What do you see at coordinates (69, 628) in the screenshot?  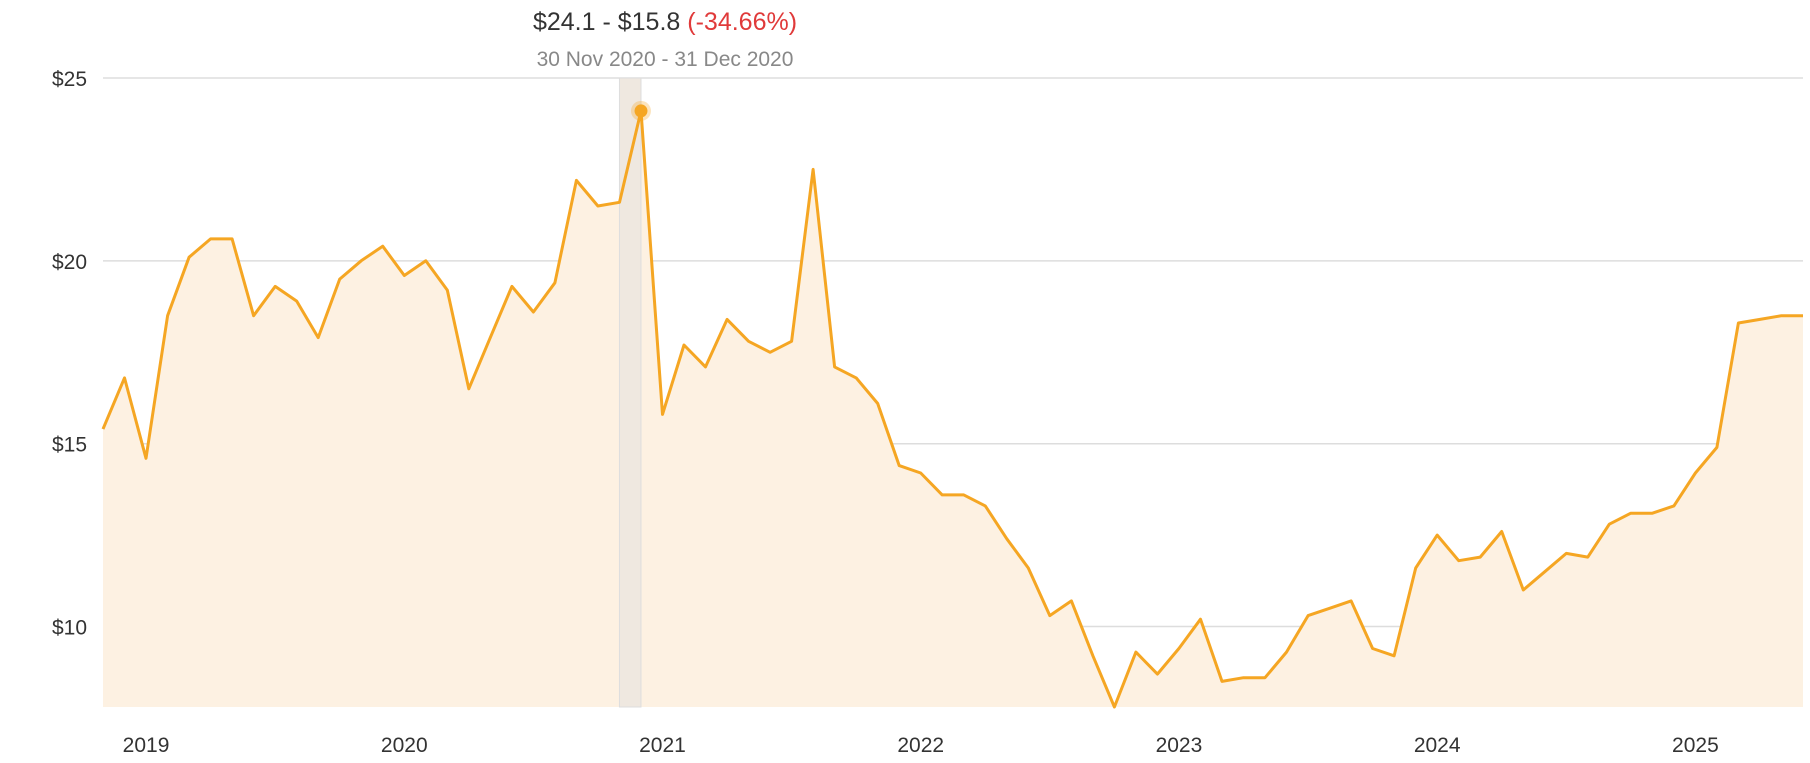 I see `y-tick-label: $10` at bounding box center [69, 628].